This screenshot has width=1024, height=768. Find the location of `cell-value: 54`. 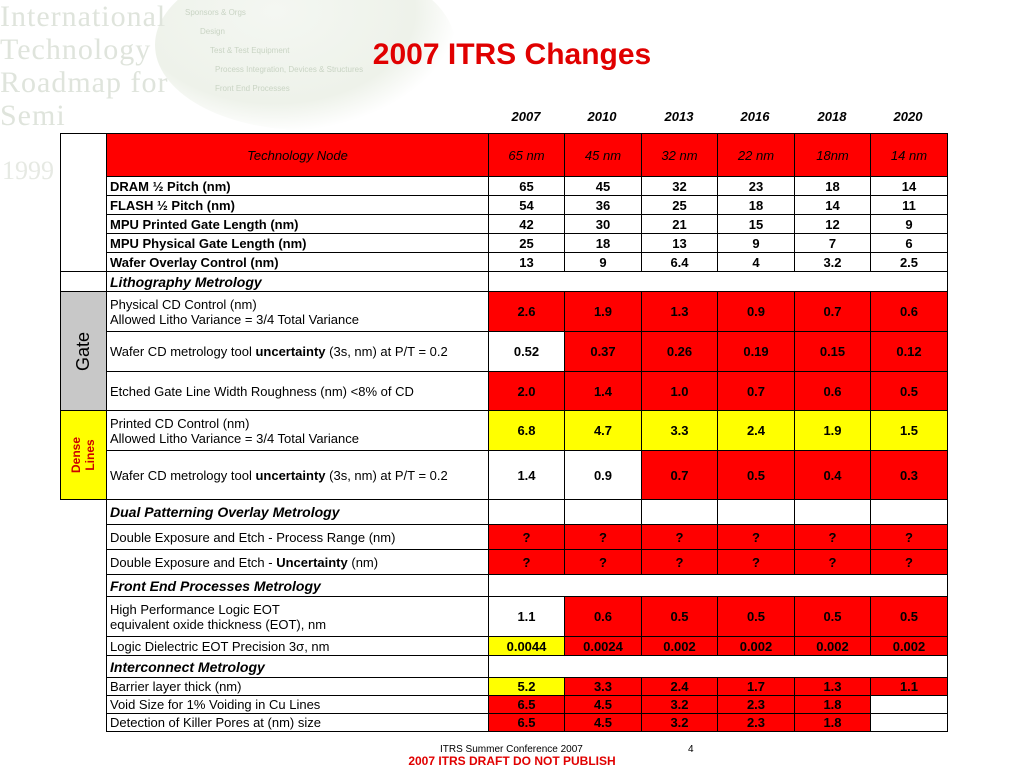

cell-value: 54 is located at coordinates (526, 205).